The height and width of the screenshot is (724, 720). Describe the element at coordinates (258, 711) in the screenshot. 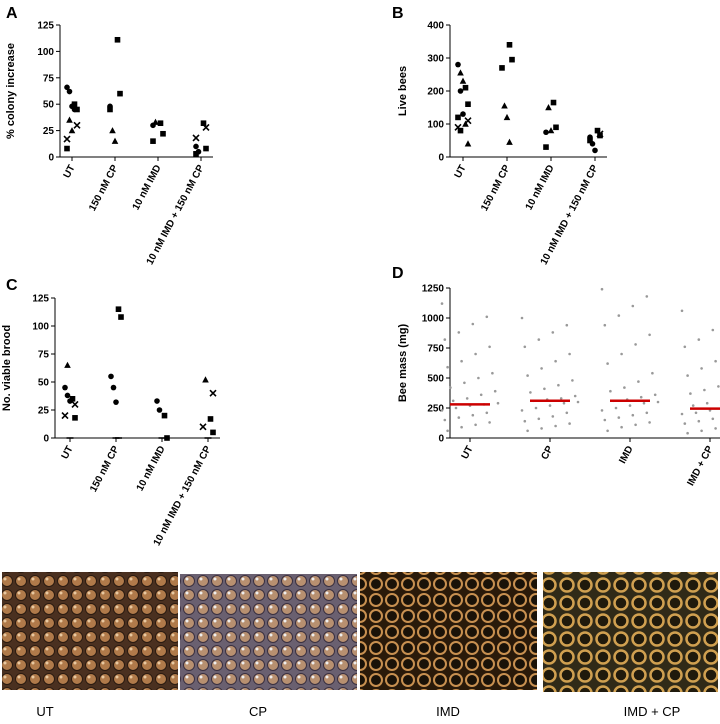

I see `caption: CP` at that location.